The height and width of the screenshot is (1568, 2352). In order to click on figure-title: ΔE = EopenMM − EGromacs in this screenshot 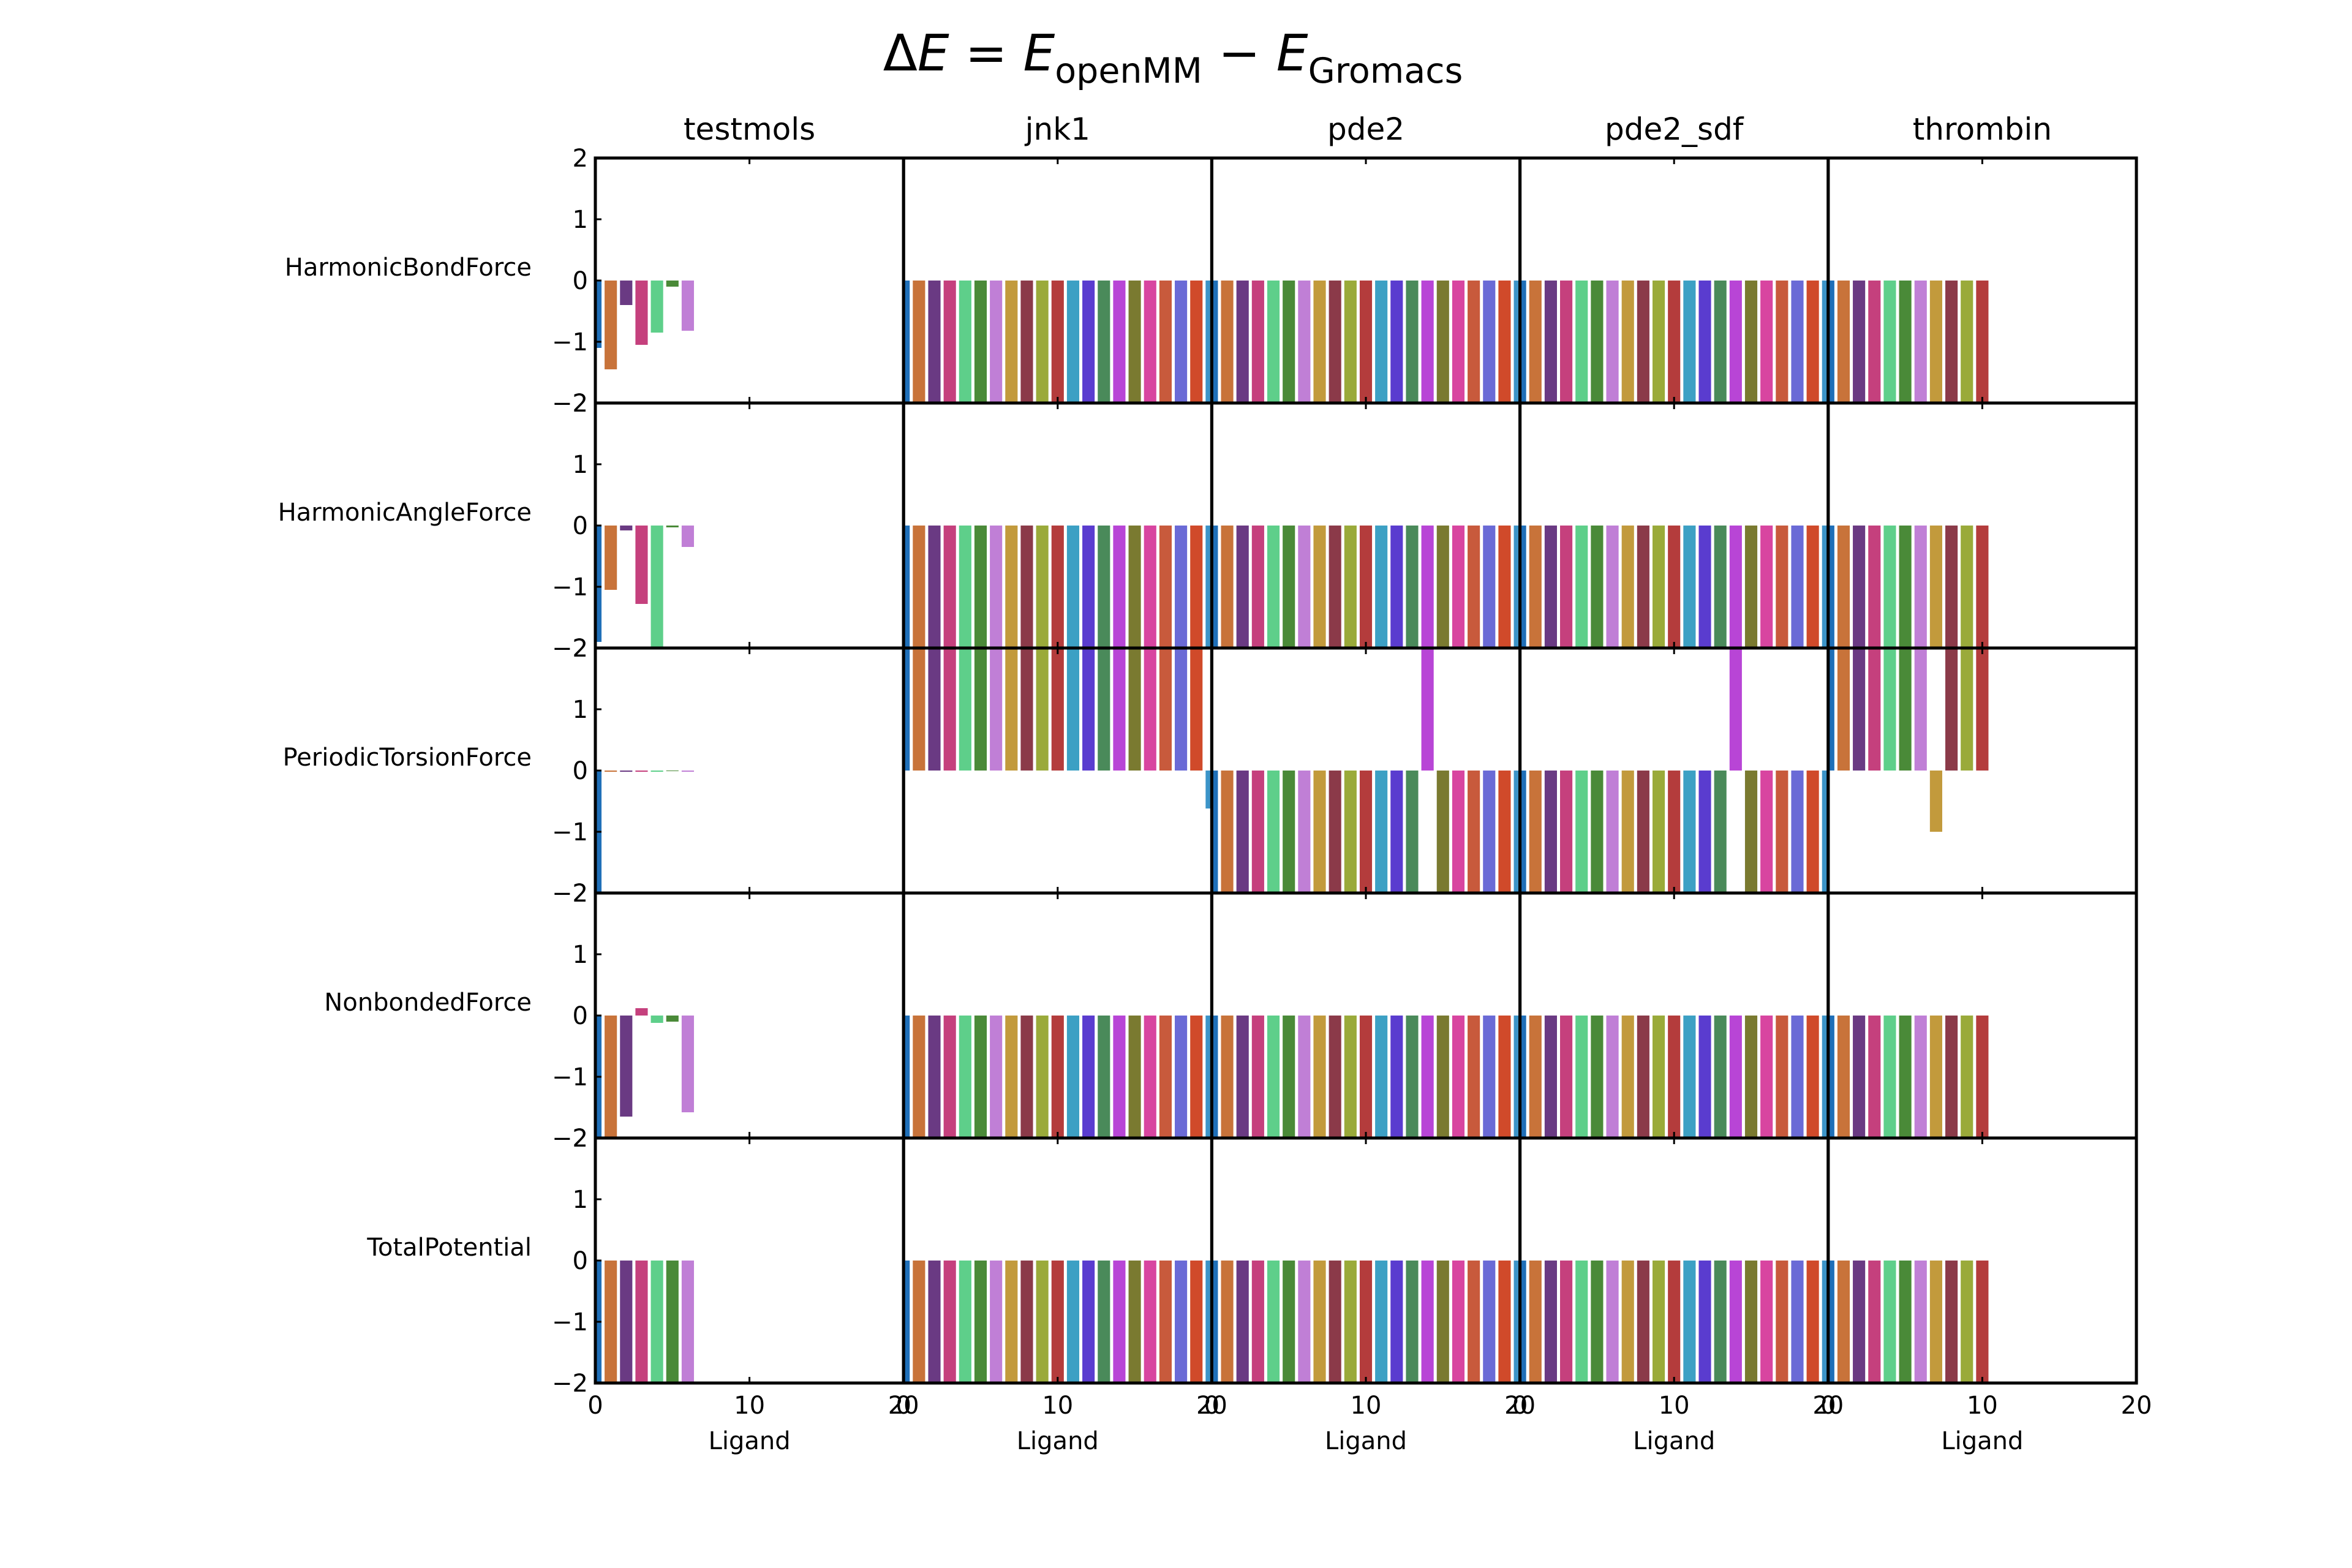, I will do `click(1173, 58)`.